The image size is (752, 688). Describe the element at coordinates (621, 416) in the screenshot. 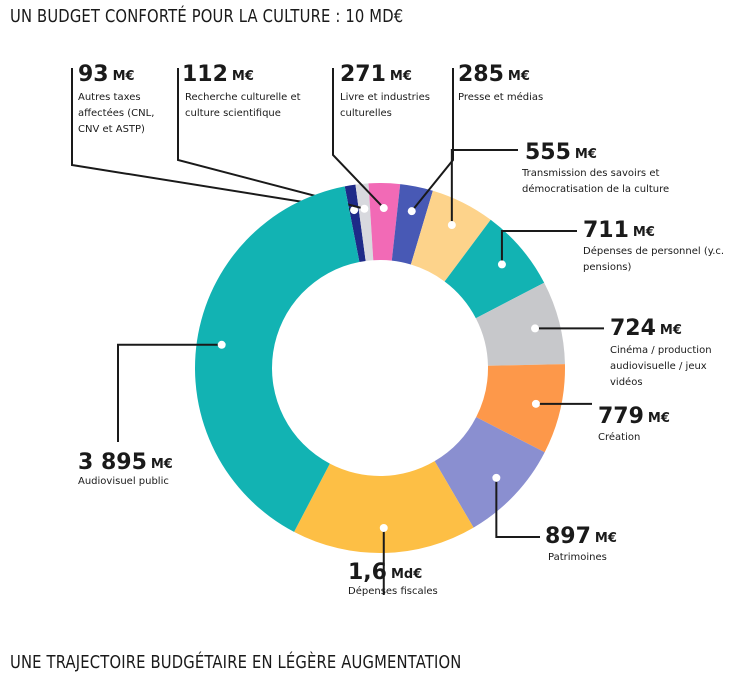

I see `value-label: 779` at that location.